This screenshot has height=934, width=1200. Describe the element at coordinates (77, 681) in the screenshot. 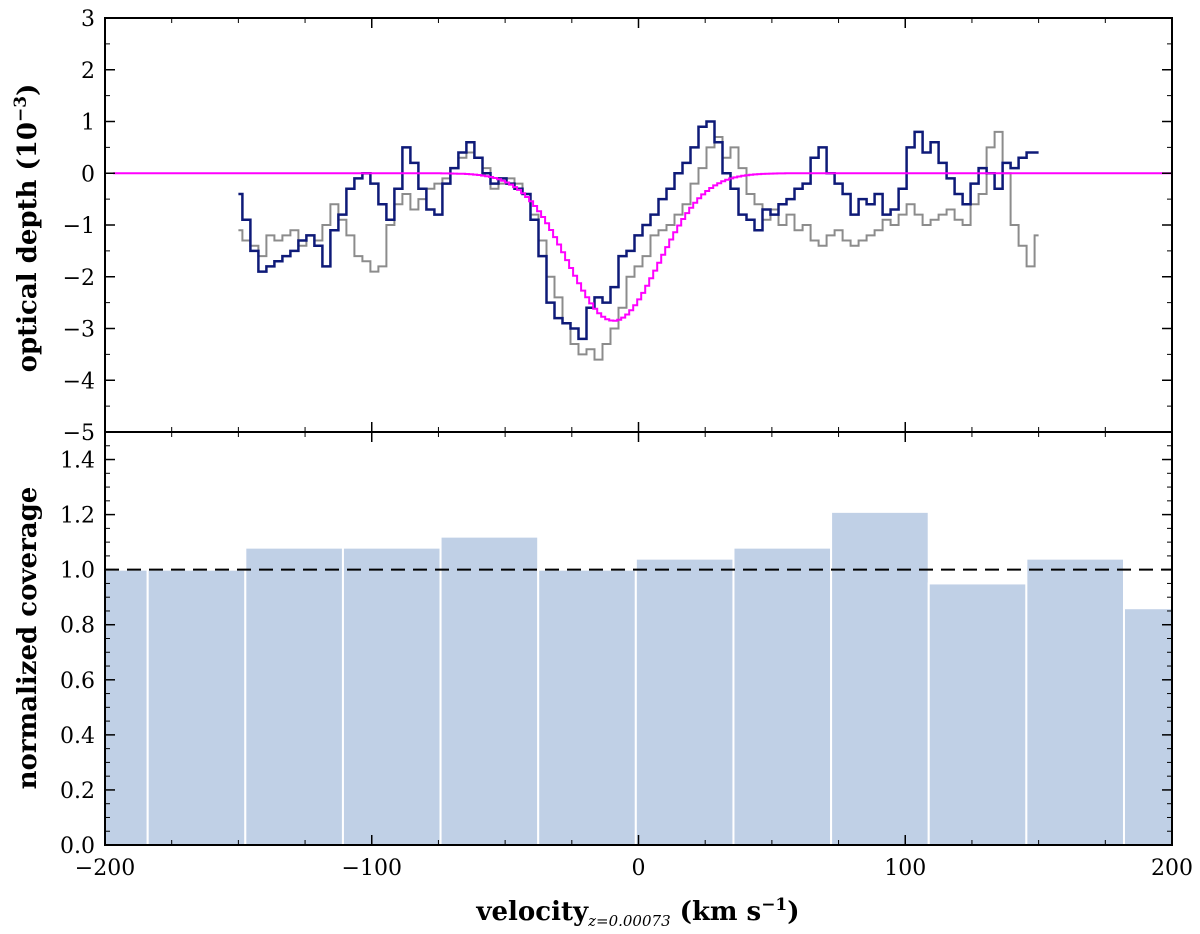

I see `y-tick-label: 0.6` at that location.